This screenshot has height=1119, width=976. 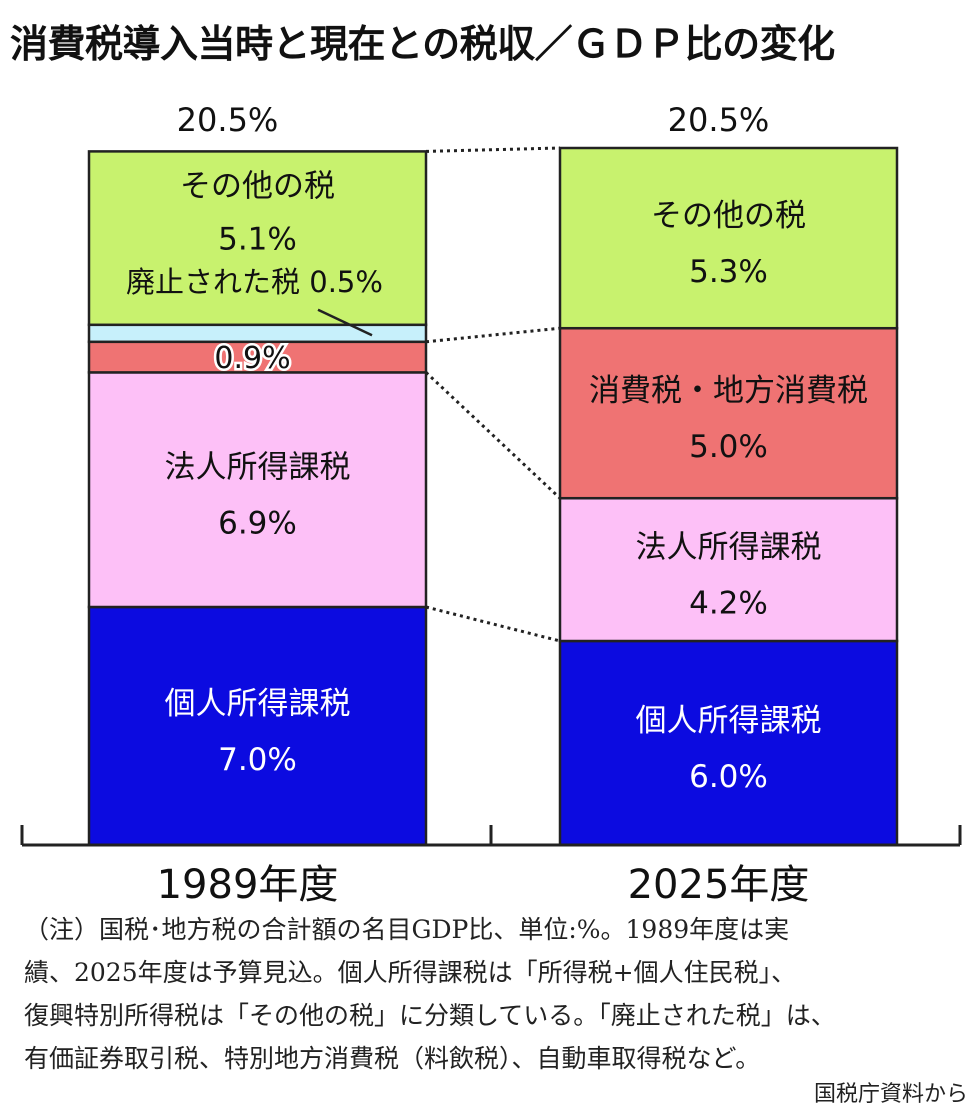 What do you see at coordinates (248, 883) in the screenshot?
I see `x-tick-label: 1989年度` at bounding box center [248, 883].